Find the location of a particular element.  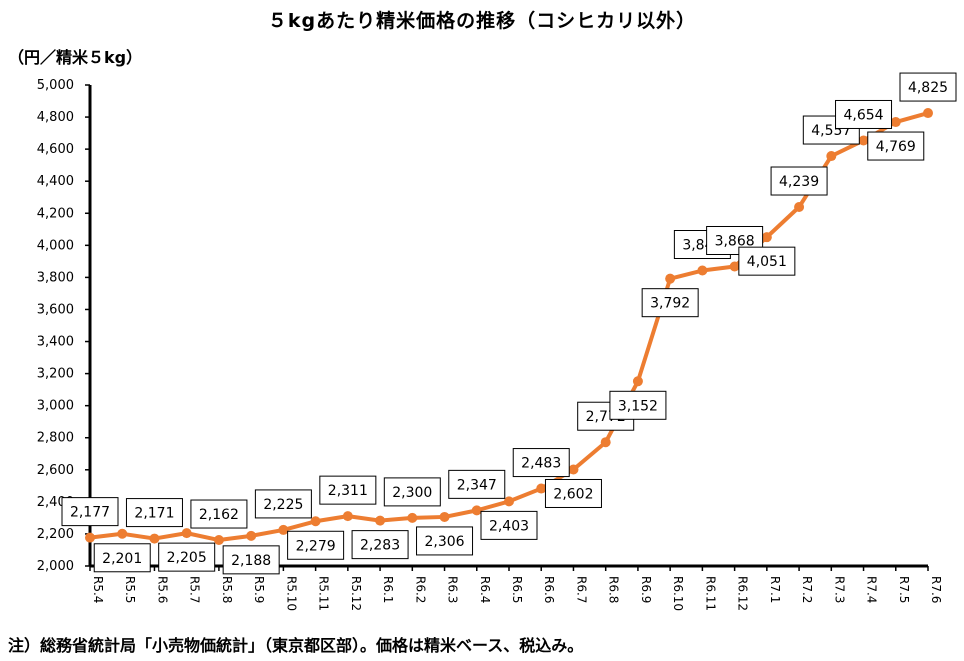

x-tick-label: R5.8 is located at coordinates (227, 589).